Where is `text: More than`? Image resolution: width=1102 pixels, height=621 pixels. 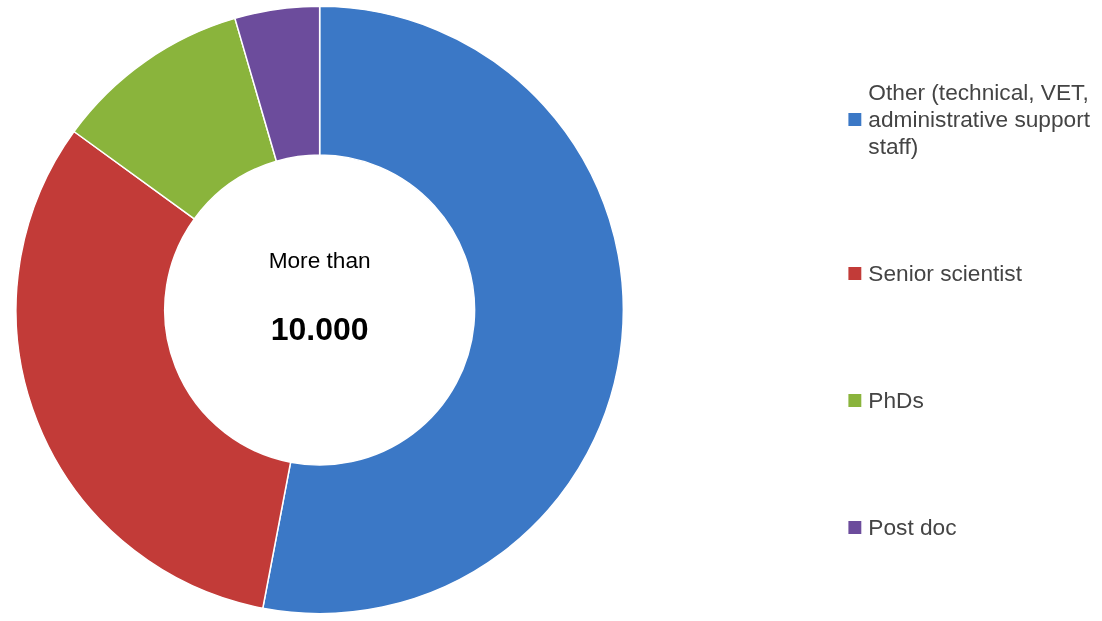 text: More than is located at coordinates (319, 260).